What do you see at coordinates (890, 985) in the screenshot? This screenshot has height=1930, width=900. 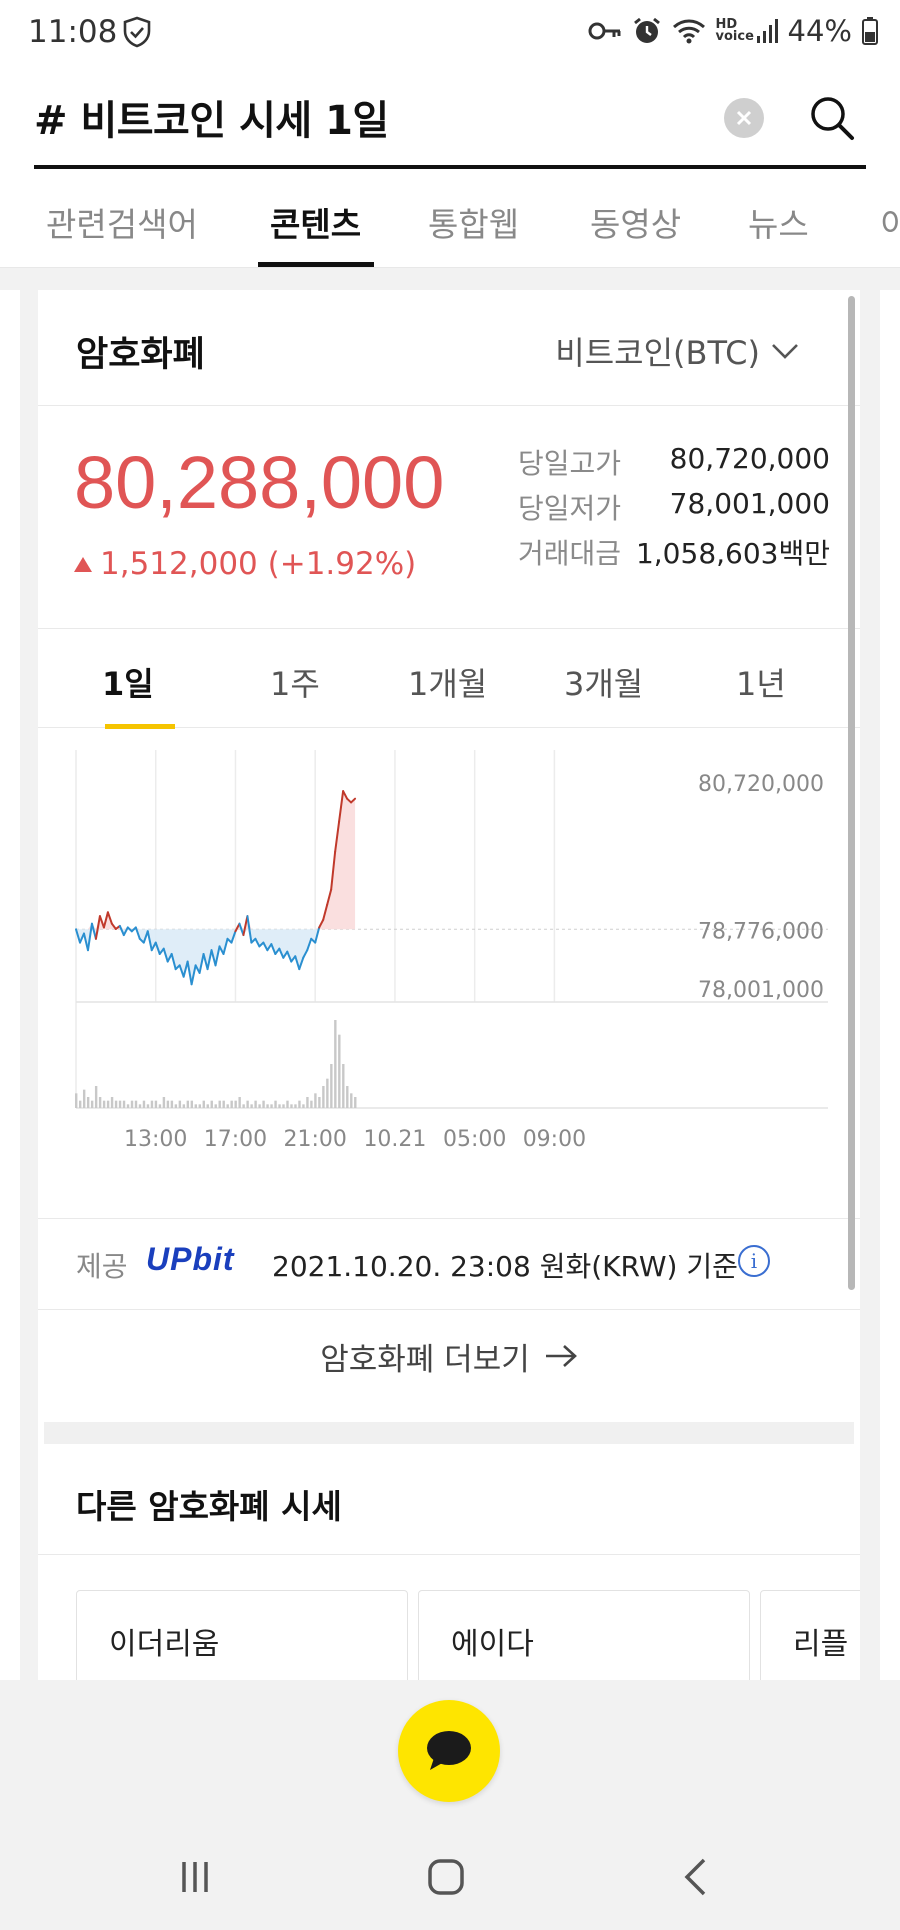 I see `side-card-right` at bounding box center [890, 985].